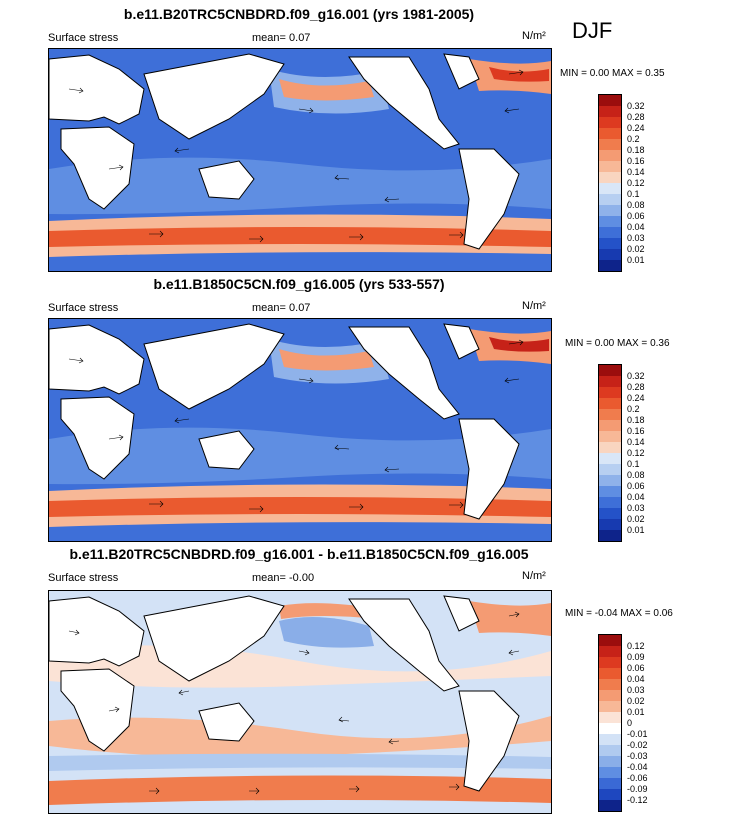 This screenshot has width=733, height=822. What do you see at coordinates (534, 576) in the screenshot?
I see `panel-3-units: N/m²` at bounding box center [534, 576].